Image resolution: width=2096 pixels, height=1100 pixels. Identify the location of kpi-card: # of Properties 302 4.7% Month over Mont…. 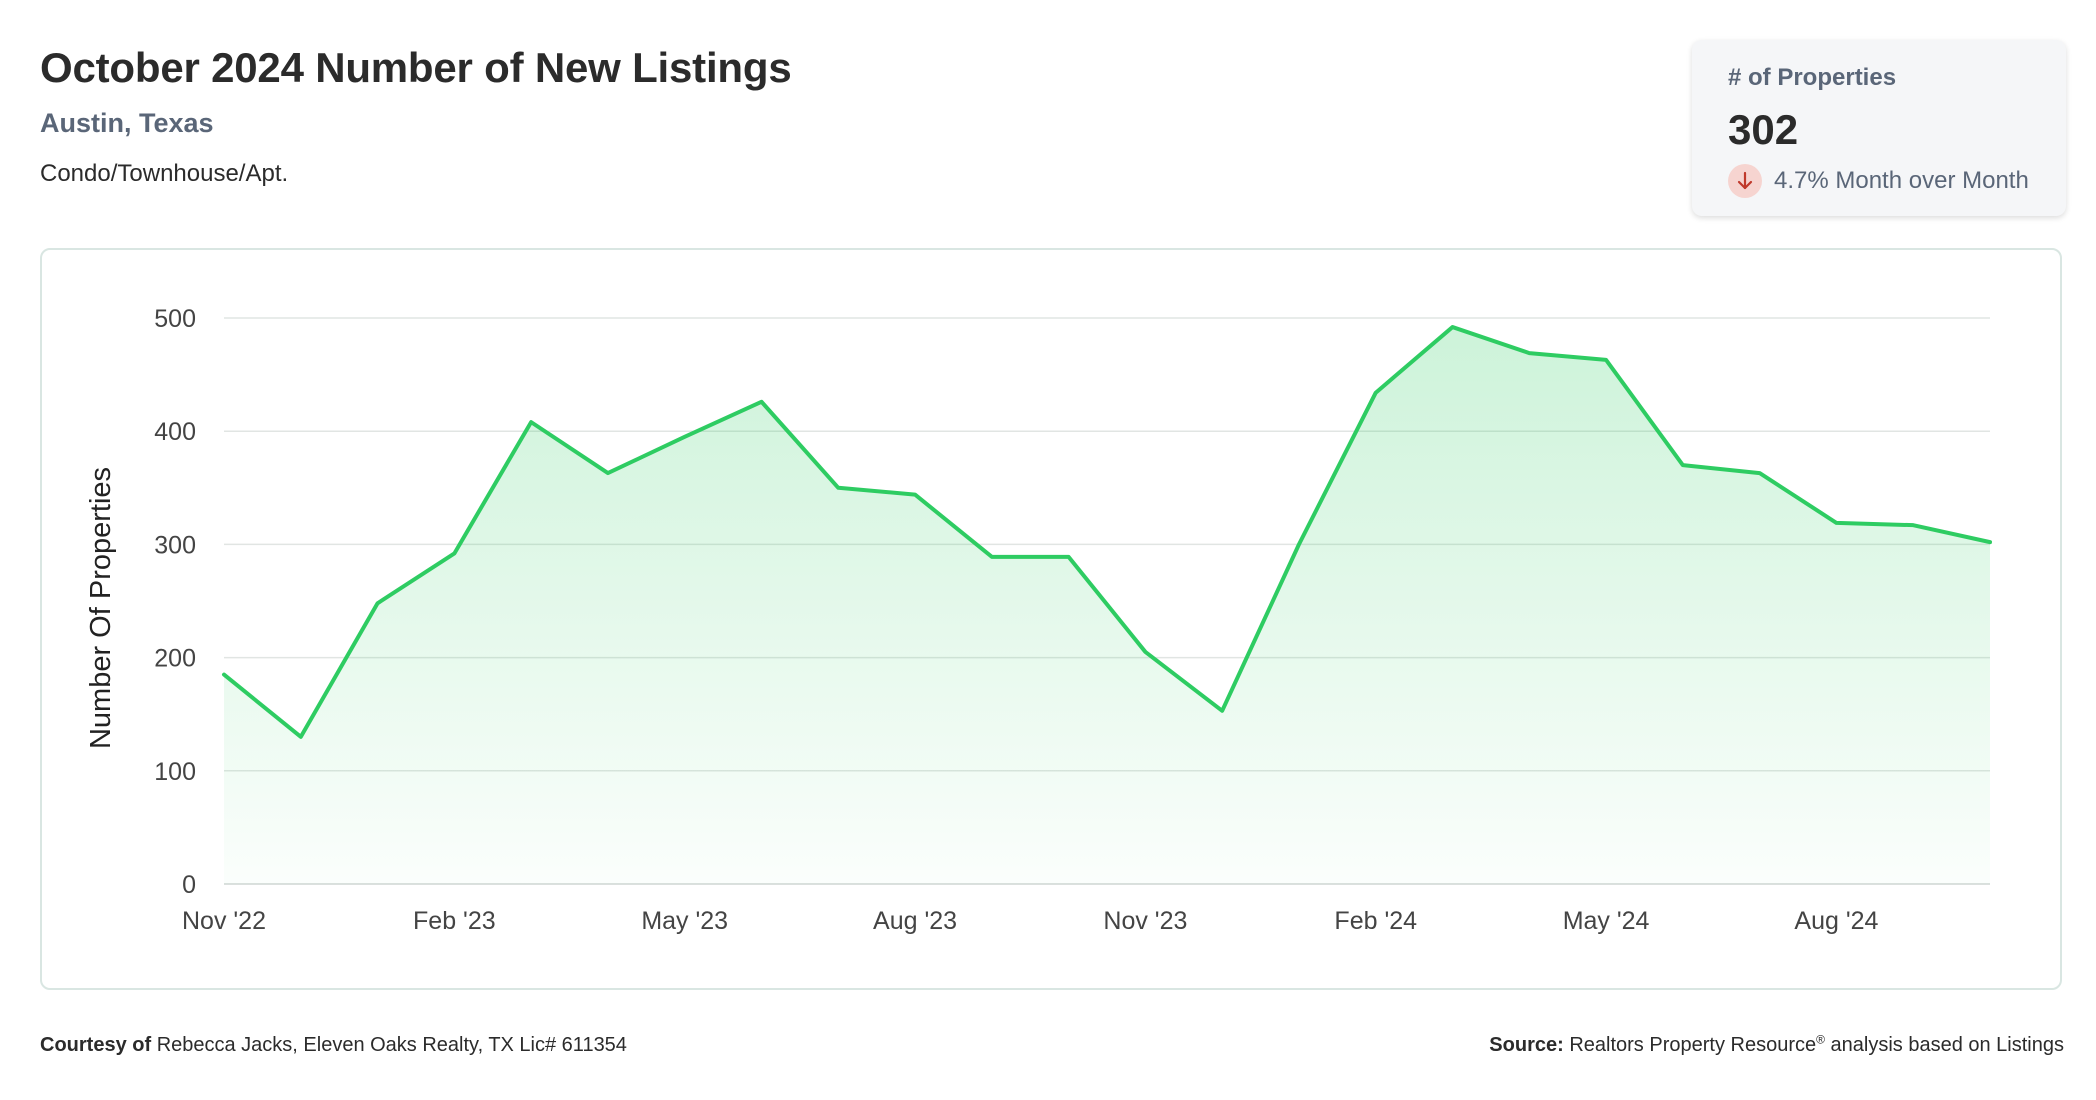
(1879, 128).